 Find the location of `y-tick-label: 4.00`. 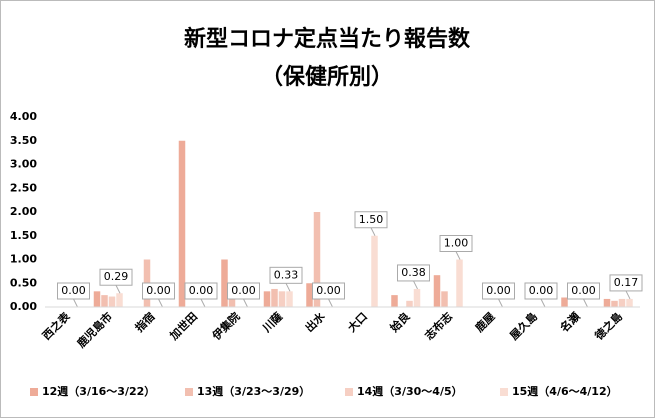

y-tick-label: 4.00 is located at coordinates (23, 116).